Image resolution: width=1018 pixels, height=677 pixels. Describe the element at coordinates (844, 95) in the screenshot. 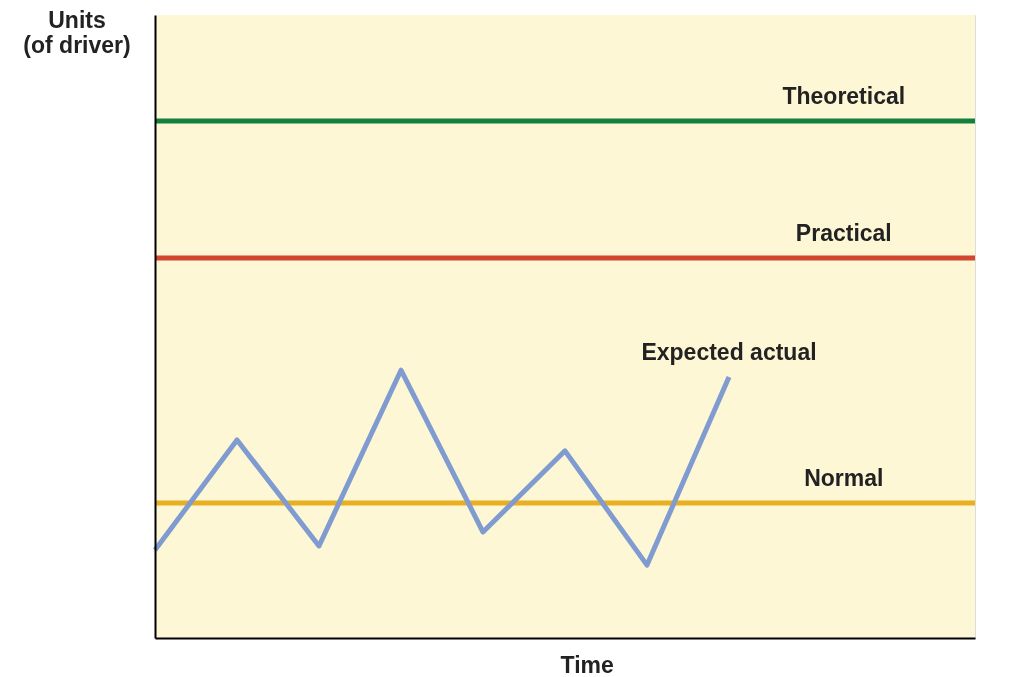

I see `series-label: Theoretical` at that location.